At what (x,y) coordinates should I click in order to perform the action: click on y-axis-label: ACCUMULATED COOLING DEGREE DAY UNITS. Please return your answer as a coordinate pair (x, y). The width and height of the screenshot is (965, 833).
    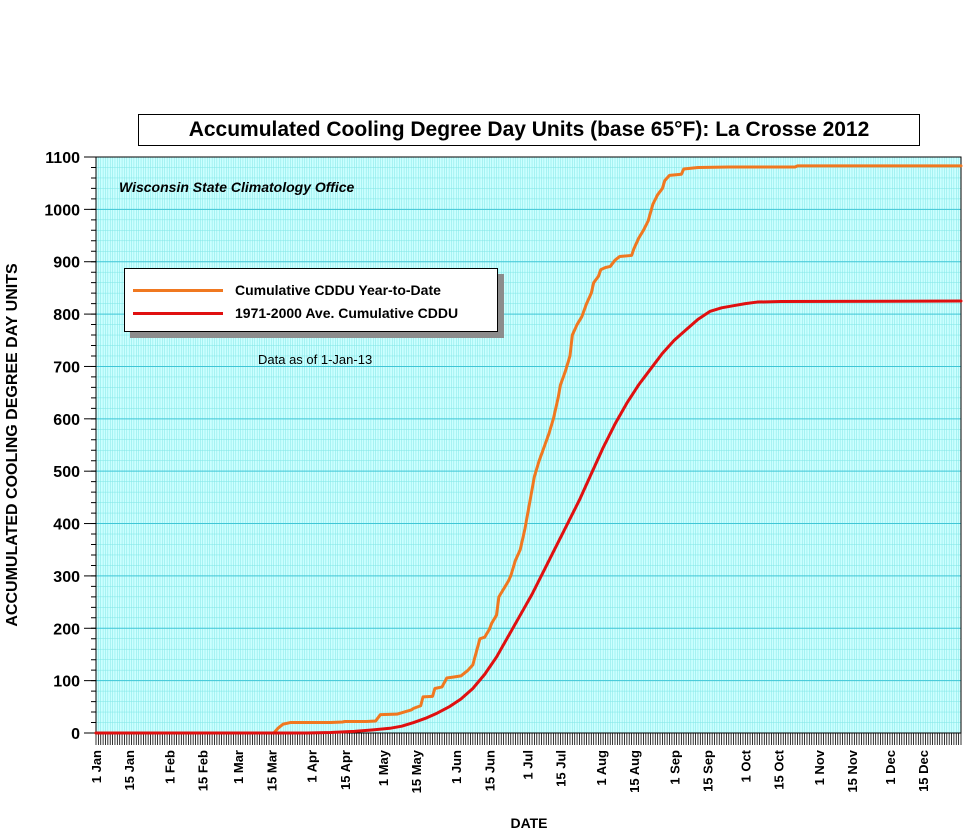
    Looking at the image, I should click on (12, 445).